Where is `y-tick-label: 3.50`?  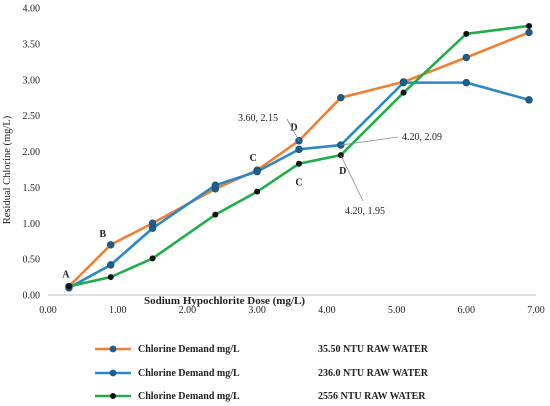 y-tick-label: 3.50 is located at coordinates (32, 44).